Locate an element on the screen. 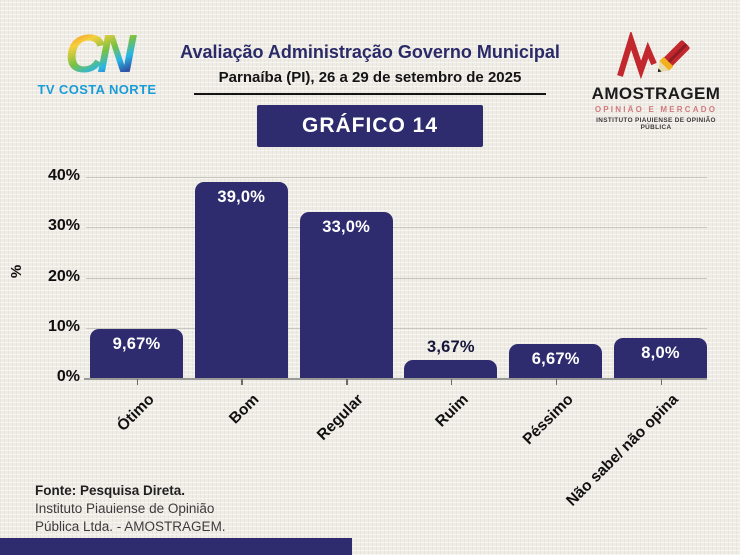 The width and height of the screenshot is (740, 555). bar: 6,67% is located at coordinates (556, 361).